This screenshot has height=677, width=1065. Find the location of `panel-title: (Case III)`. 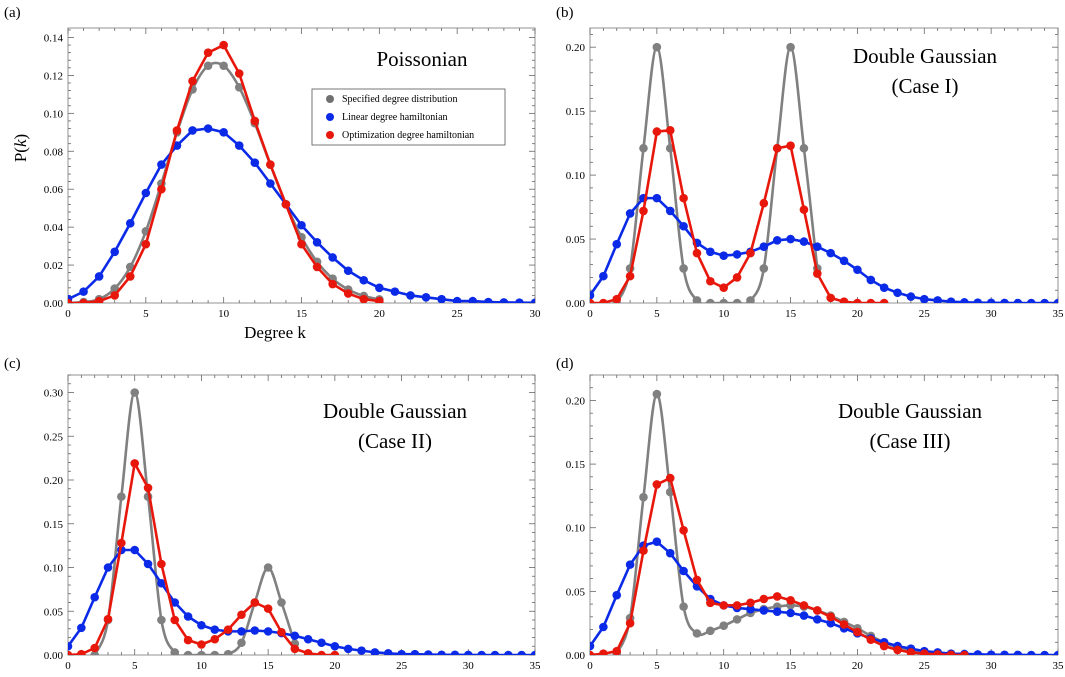

panel-title: (Case III) is located at coordinates (909, 441).